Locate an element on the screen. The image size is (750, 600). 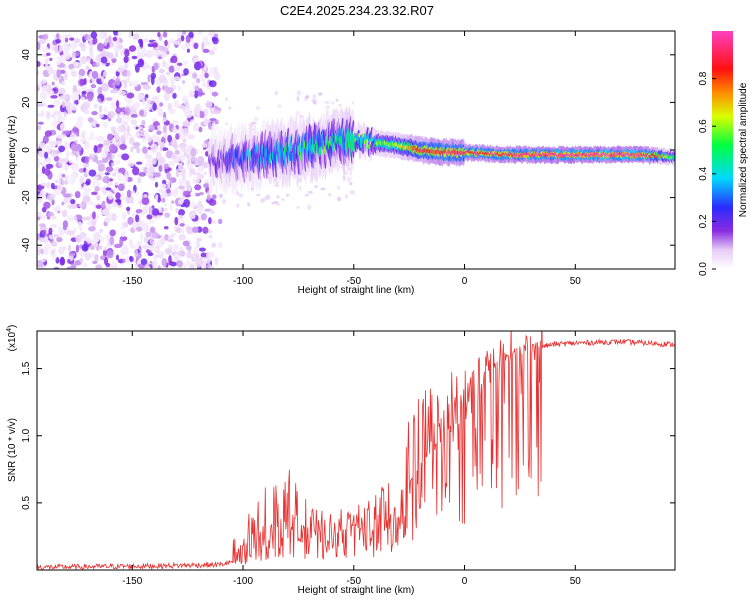
colorbar-label: Normalized spectral amplitude is located at coordinates (743, 149).